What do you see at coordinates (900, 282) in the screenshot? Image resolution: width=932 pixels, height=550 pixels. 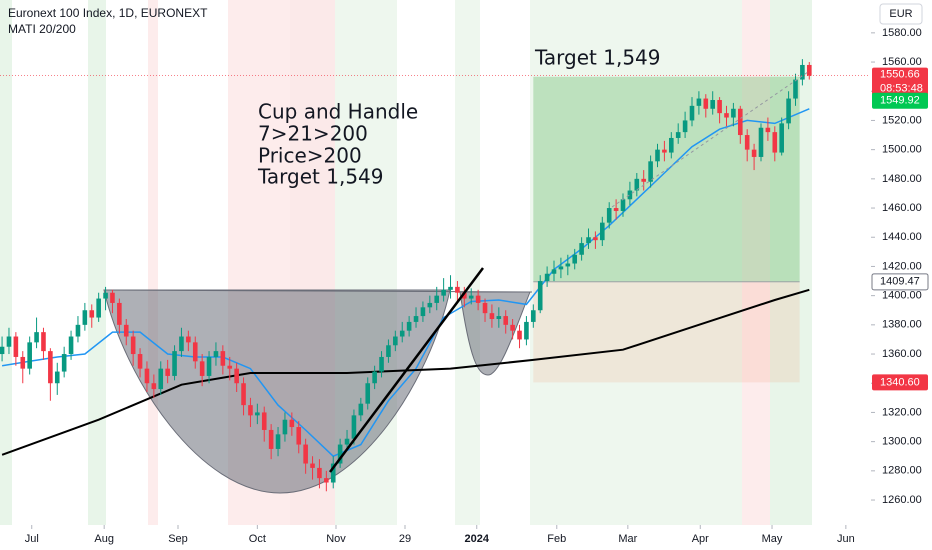 I see `entry-badge` at bounding box center [900, 282].